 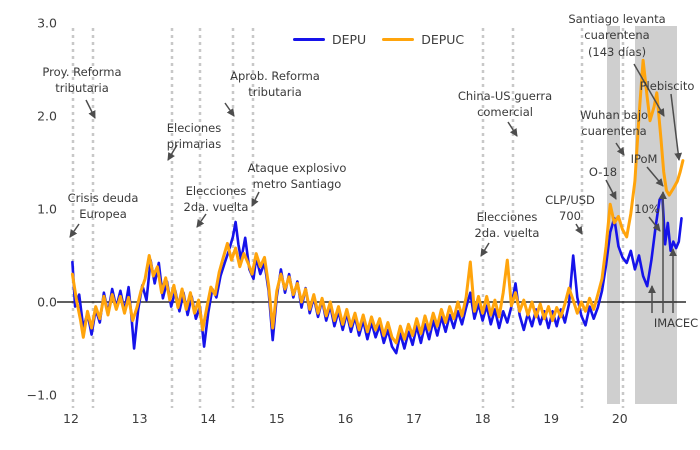 What do you see at coordinates (505, 104) in the screenshot?
I see `annotation-china-us-guerra-comercial: China-US guerra comercial` at bounding box center [505, 104].